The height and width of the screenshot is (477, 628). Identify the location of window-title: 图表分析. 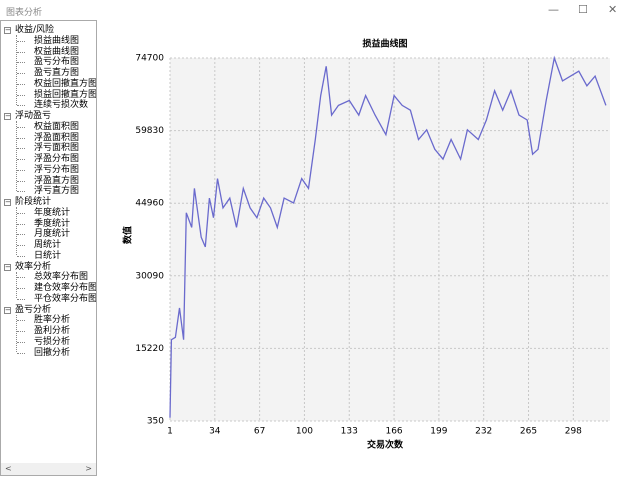
(24, 13).